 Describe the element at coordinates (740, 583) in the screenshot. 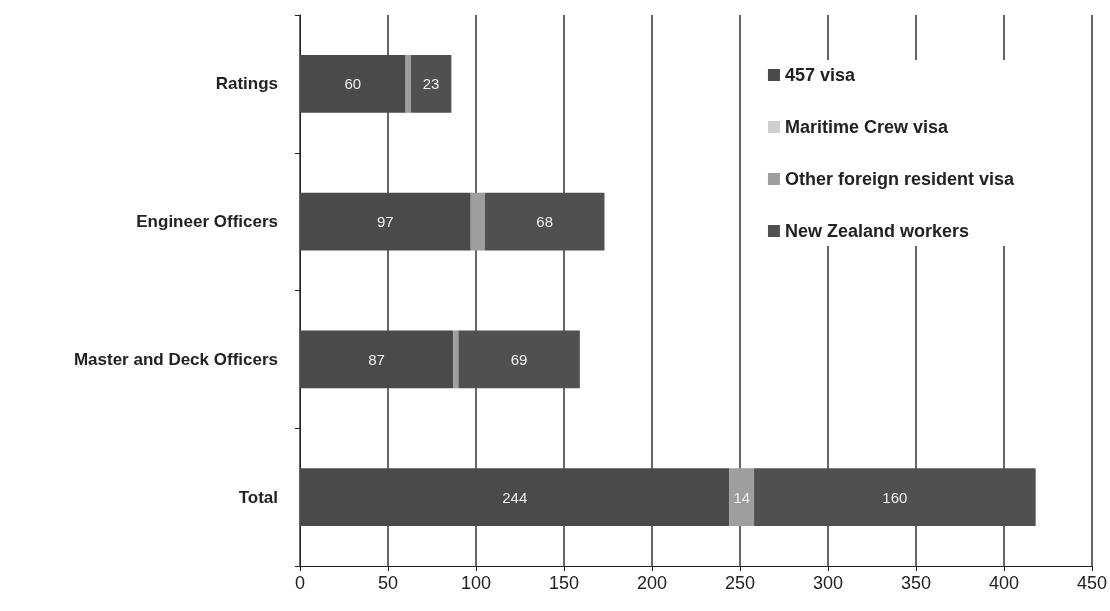

I see `x-tick-label: 250` at that location.